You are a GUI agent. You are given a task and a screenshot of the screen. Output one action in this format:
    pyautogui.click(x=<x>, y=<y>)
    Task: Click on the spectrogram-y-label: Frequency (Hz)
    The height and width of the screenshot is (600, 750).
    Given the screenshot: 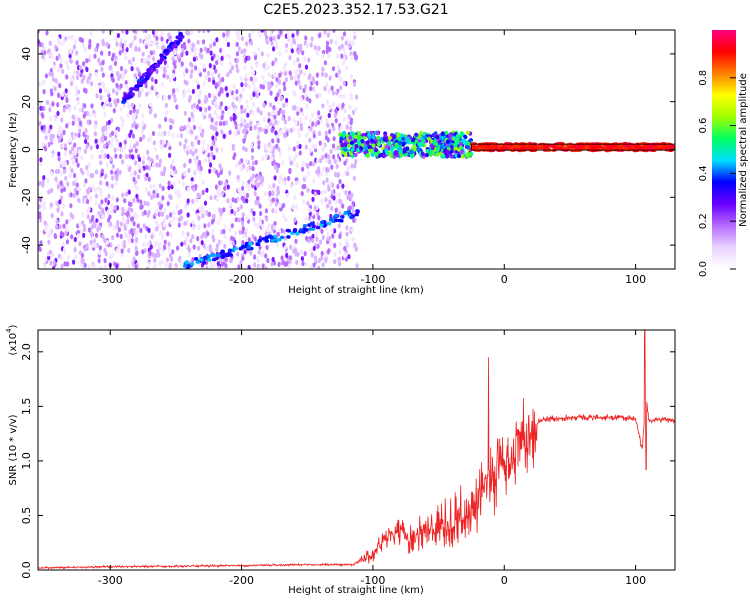 What is the action you would take?
    pyautogui.click(x=13, y=150)
    